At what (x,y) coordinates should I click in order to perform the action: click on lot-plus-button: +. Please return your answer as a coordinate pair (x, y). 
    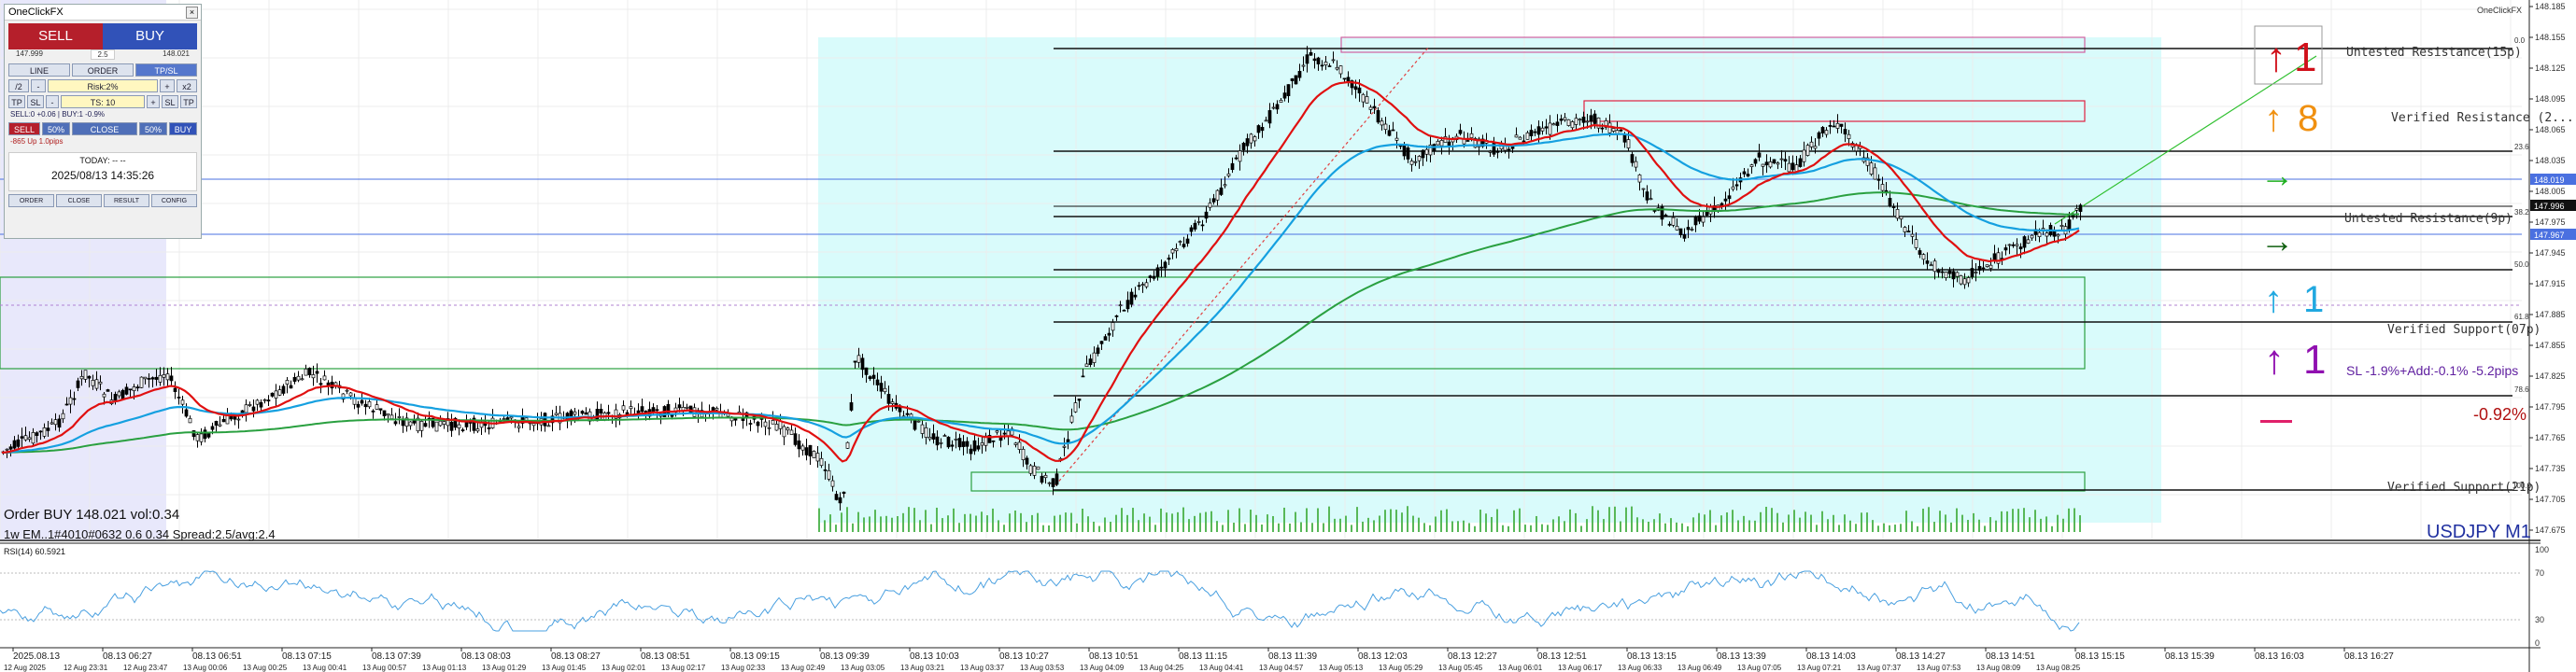
    Looking at the image, I should click on (167, 85).